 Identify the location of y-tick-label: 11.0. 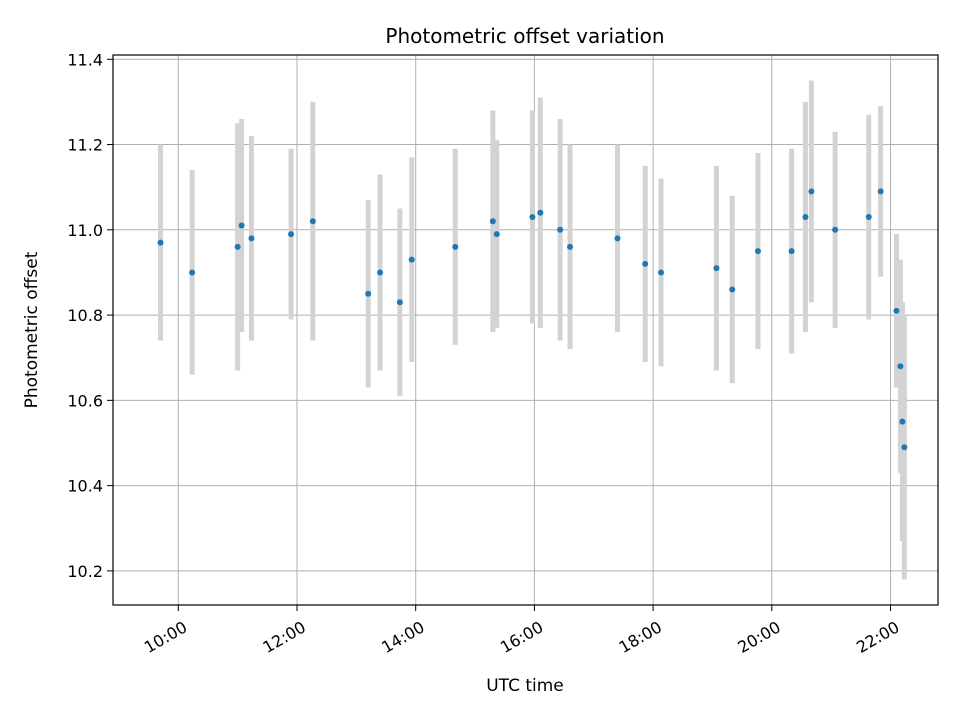
(85, 230).